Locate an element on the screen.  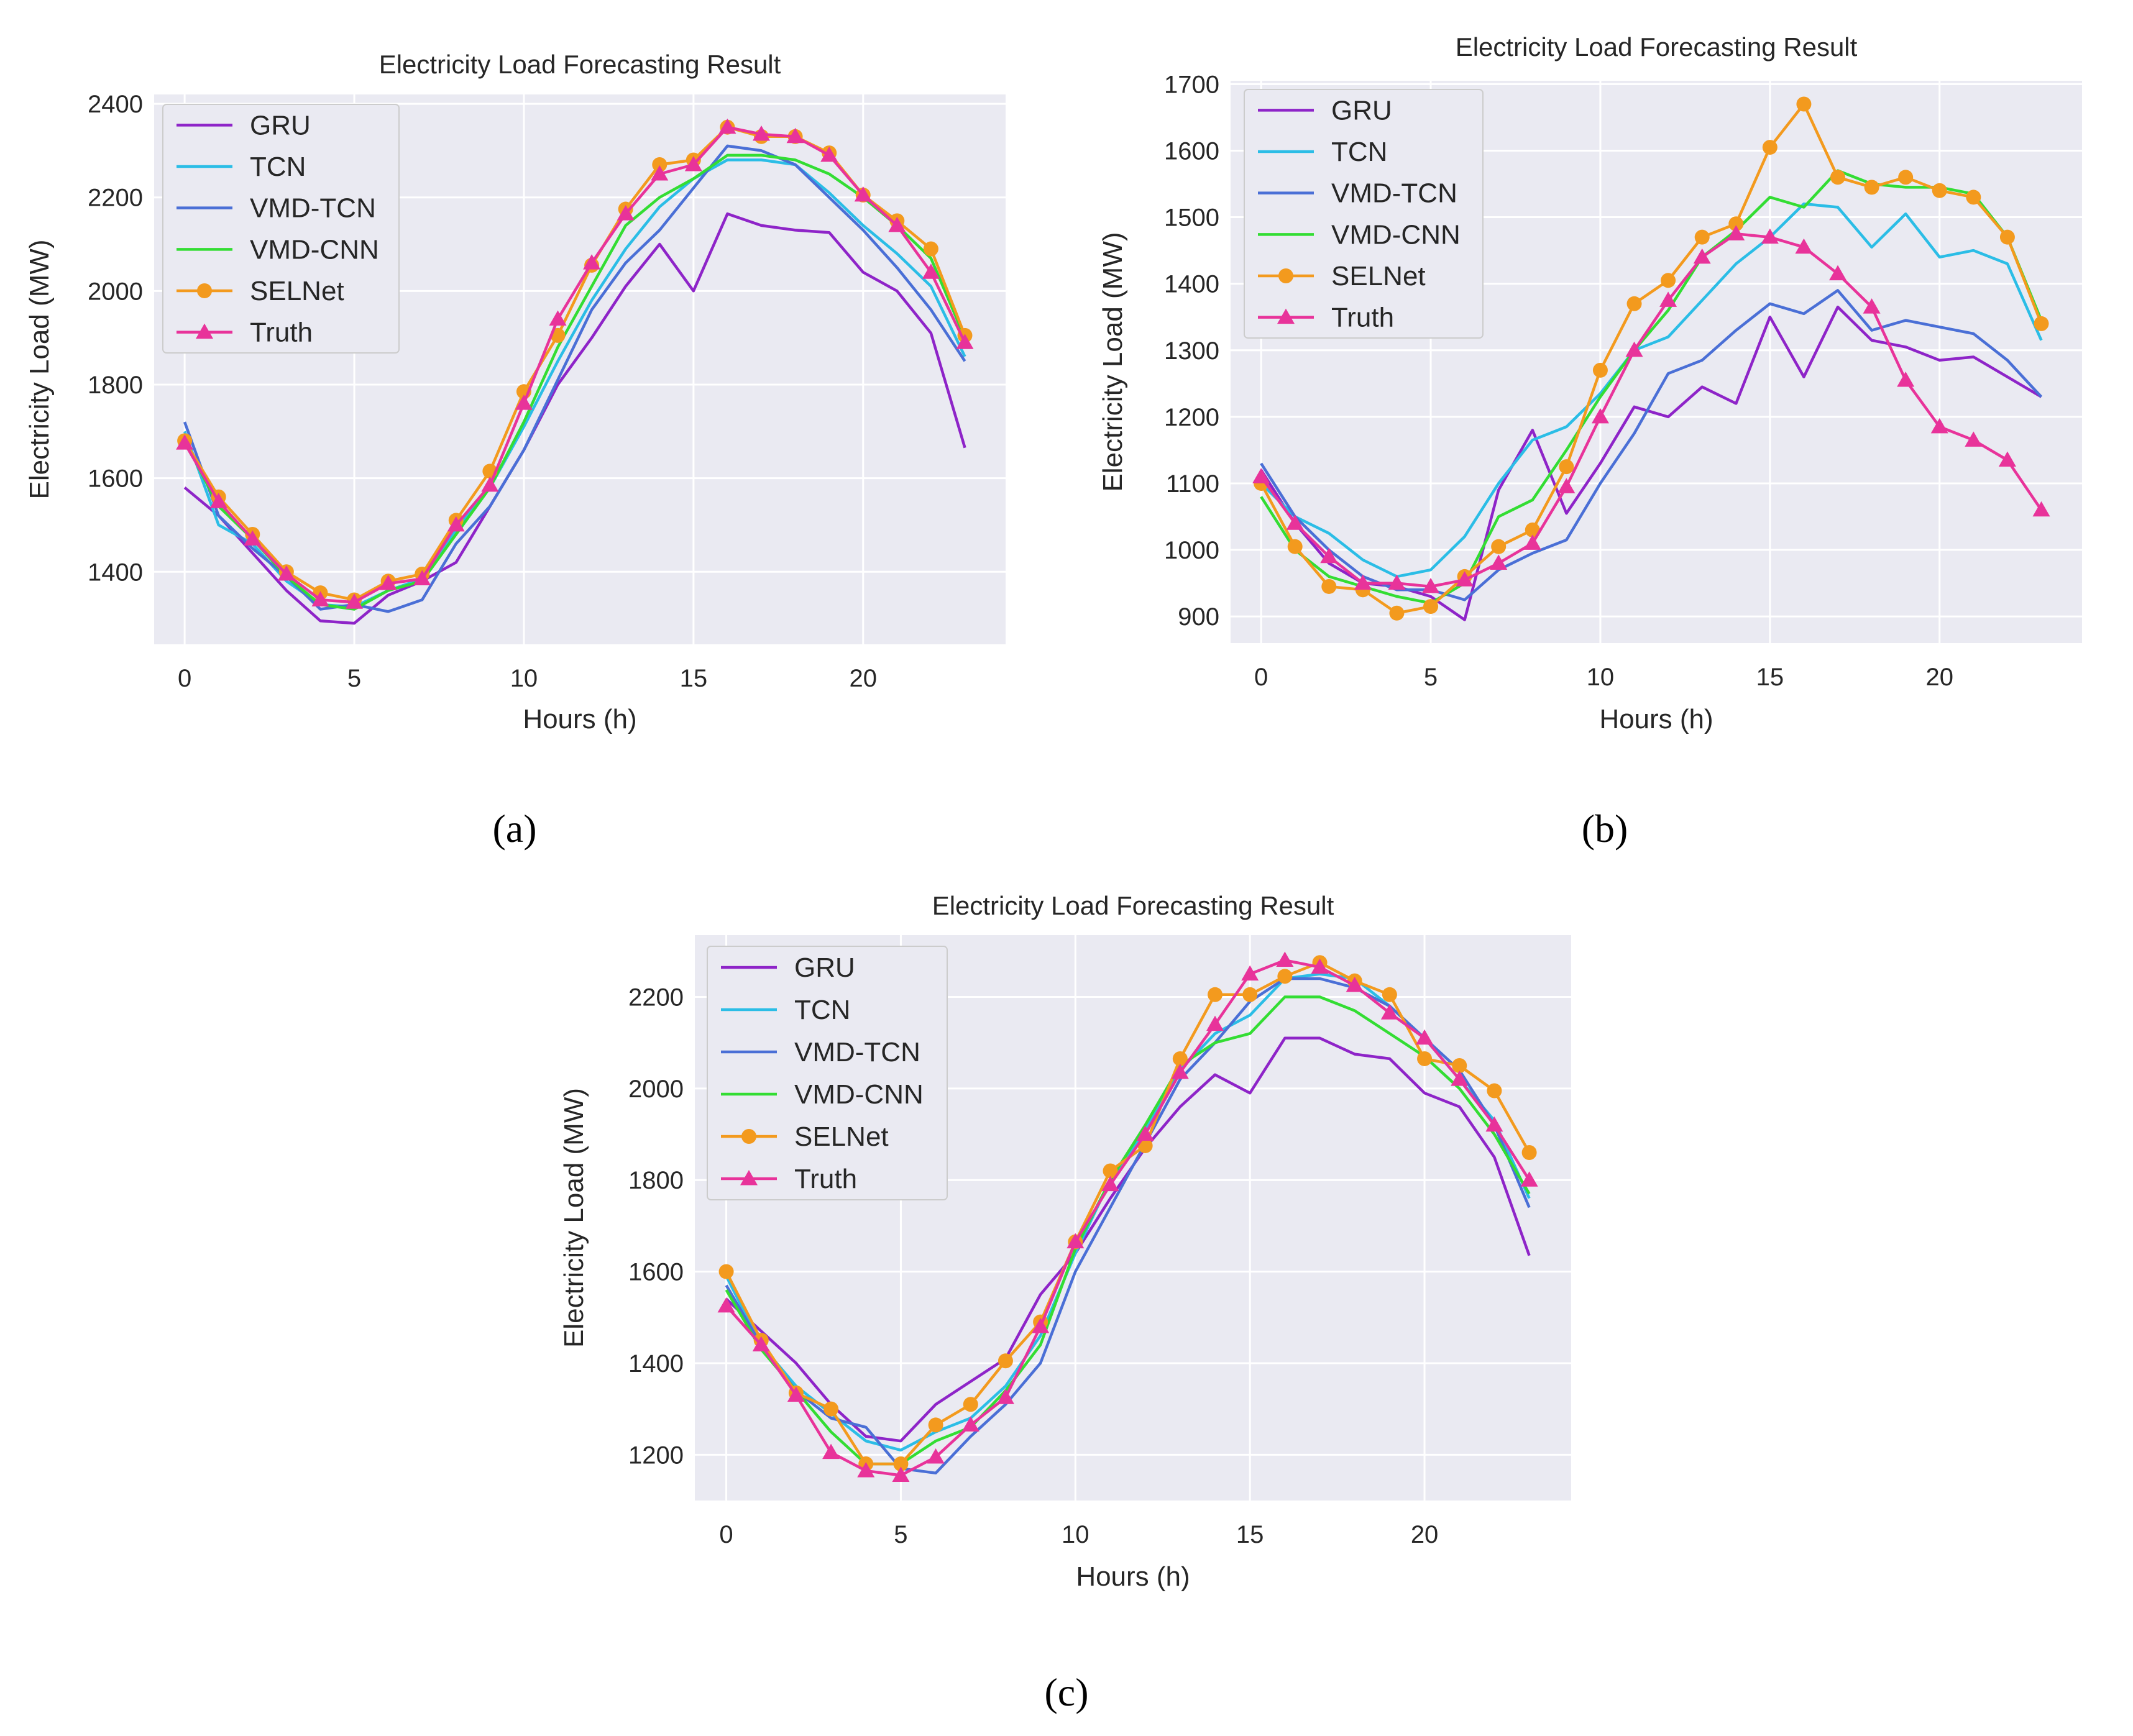
legend-label: Truth is located at coordinates (825, 1179).